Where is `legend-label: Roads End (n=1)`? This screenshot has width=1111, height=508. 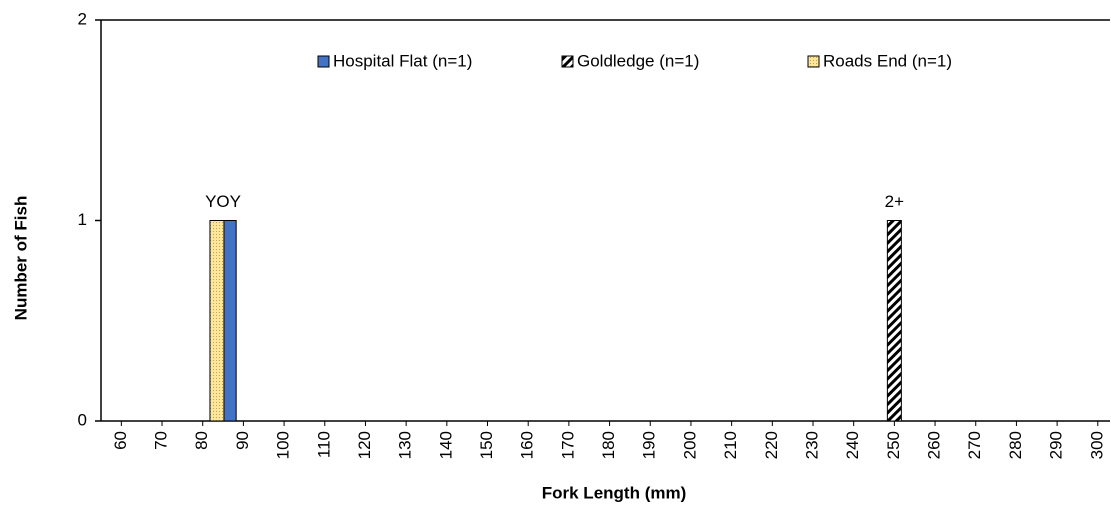 legend-label: Roads End (n=1) is located at coordinates (887, 60).